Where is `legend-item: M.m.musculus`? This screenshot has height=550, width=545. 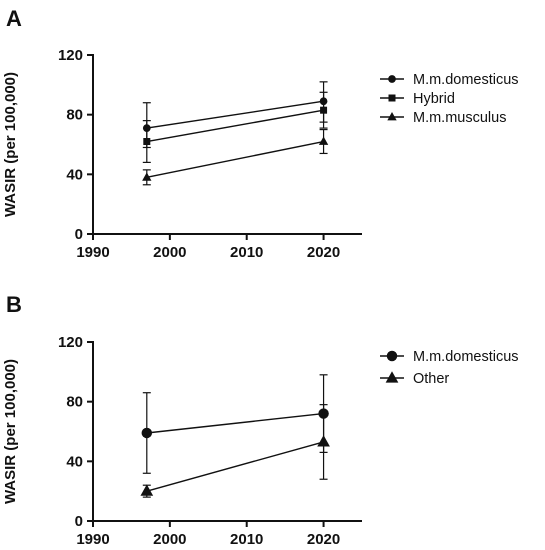
legend-item: M.m.musculus is located at coordinates (443, 118).